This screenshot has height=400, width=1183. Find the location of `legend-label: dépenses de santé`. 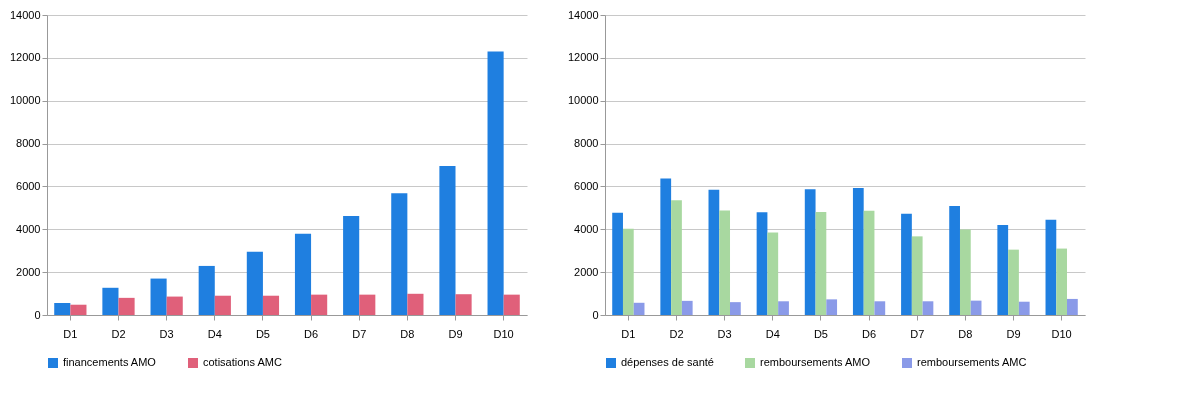

legend-label: dépenses de santé is located at coordinates (667, 362).